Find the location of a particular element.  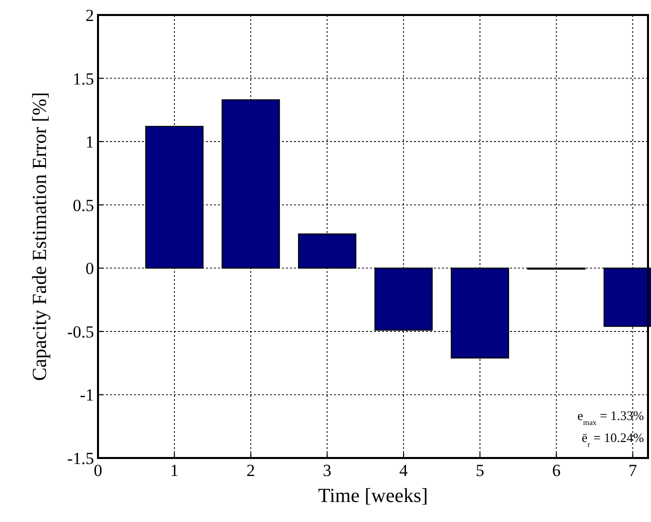

y-tick-label: 2 is located at coordinates (90, 15).